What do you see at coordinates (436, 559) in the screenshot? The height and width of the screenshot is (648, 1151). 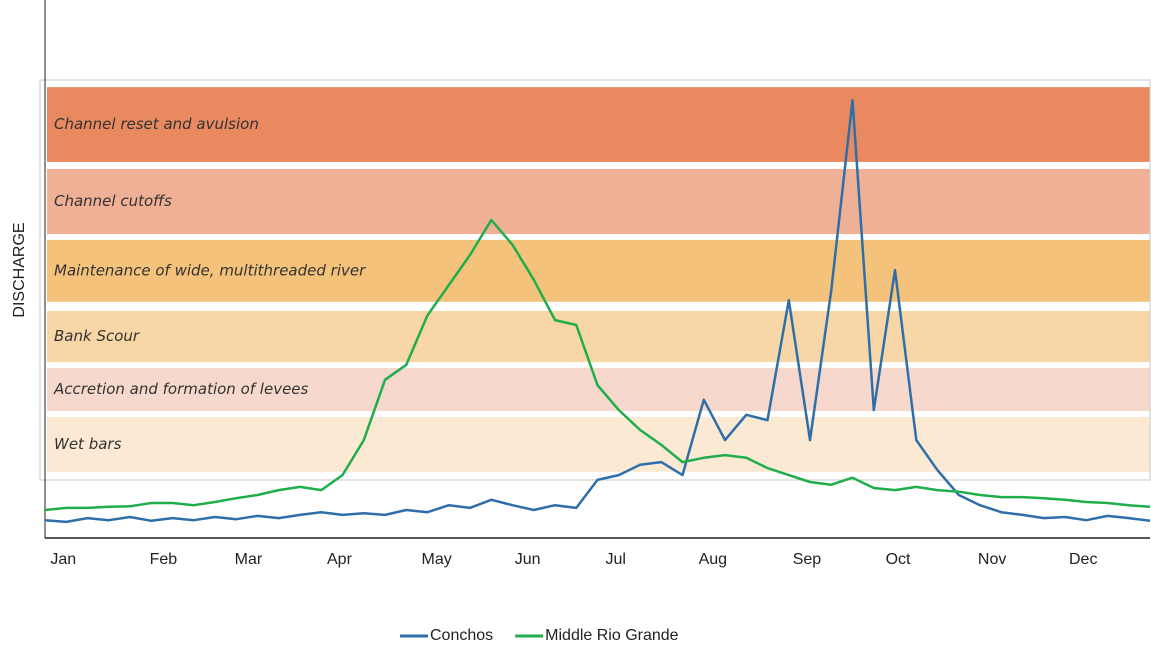 I see `x-tick-label: May` at bounding box center [436, 559].